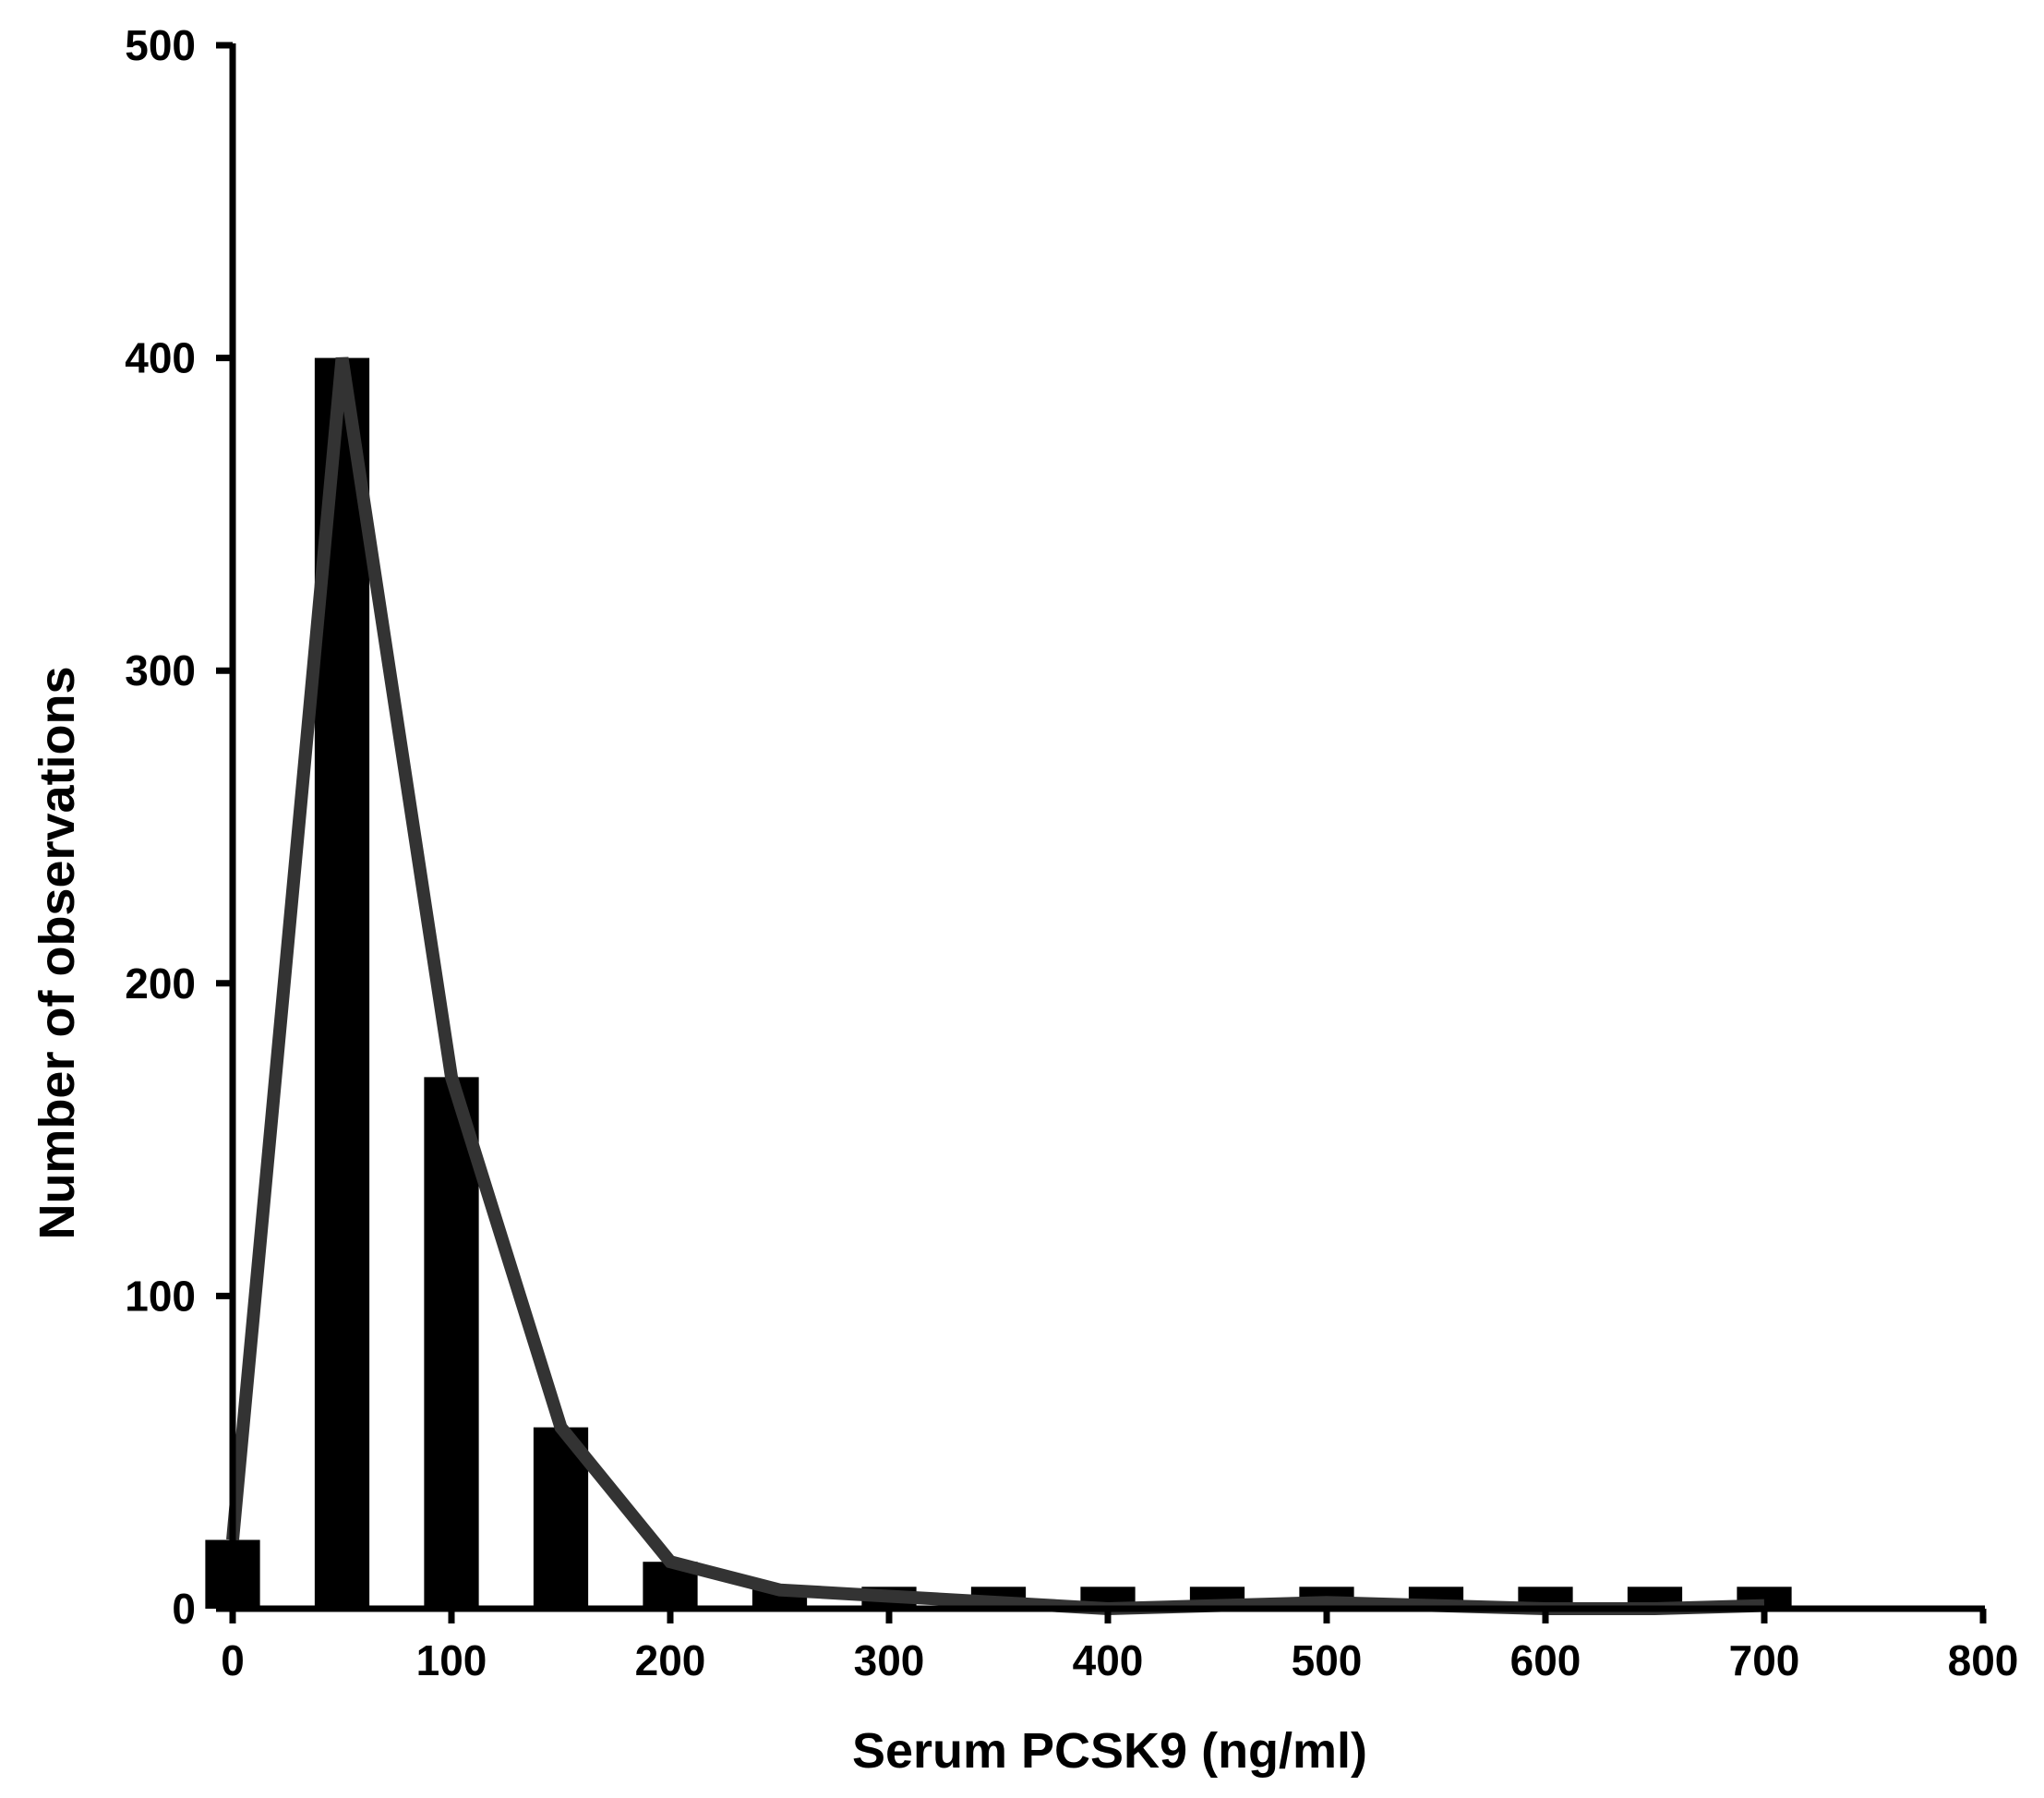 This screenshot has height=1798, width=2044. What do you see at coordinates (452, 1660) in the screenshot?
I see `x-tick-label: 100` at bounding box center [452, 1660].